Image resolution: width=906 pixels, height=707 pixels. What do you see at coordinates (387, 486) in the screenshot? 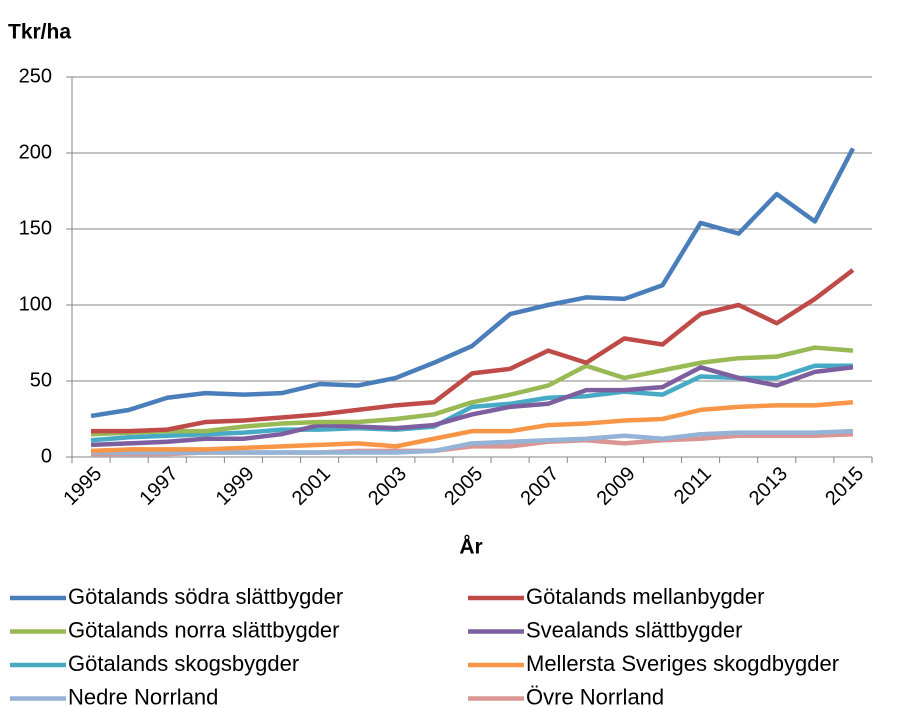
I see `x-tick-label: 2003` at bounding box center [387, 486].